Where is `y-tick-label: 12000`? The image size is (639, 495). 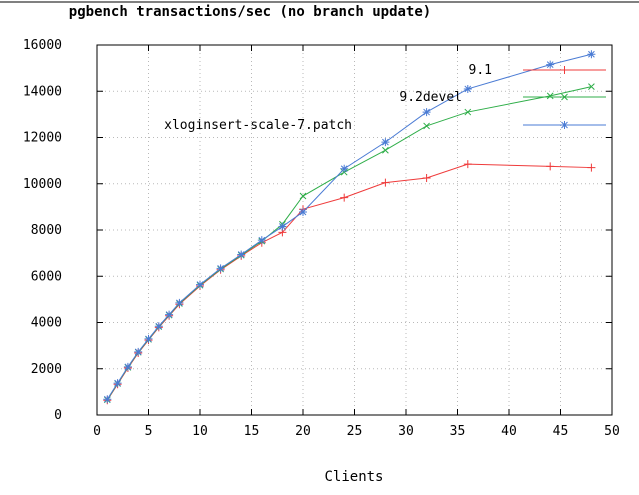
y-tick-label: 12000 is located at coordinates (42, 138).